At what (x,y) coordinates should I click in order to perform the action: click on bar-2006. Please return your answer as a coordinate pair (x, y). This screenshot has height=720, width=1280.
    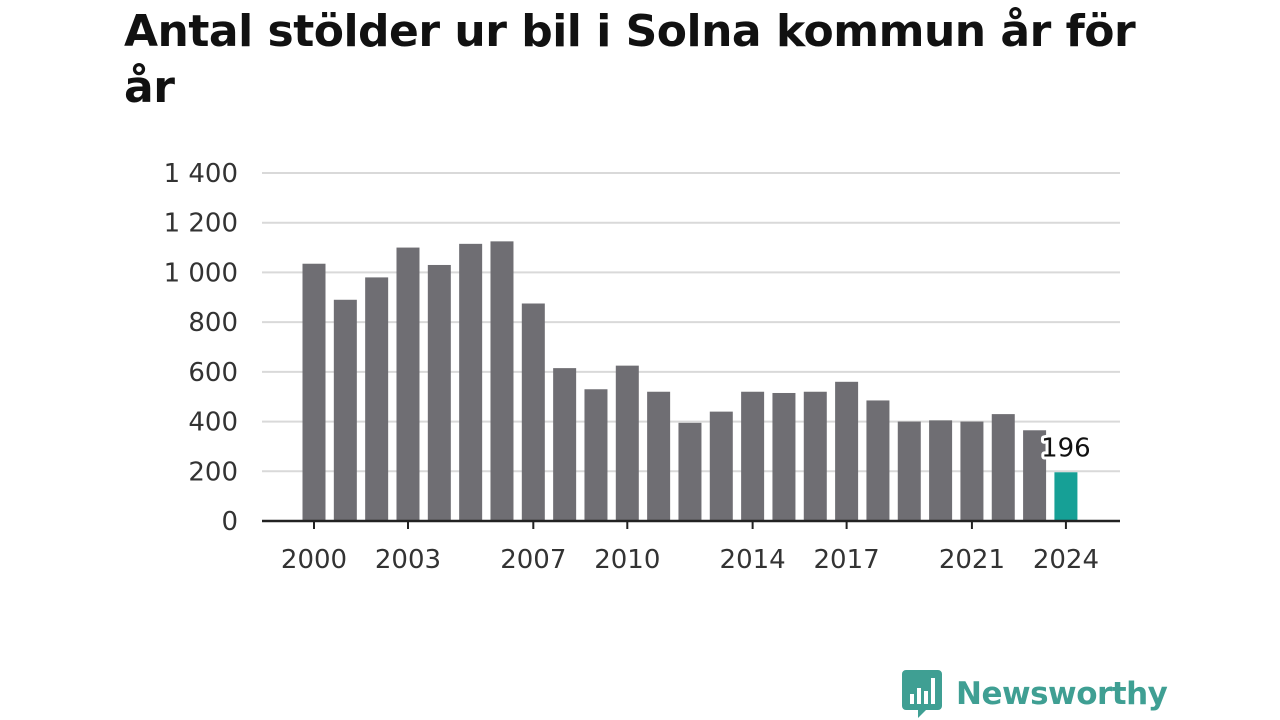
    Looking at the image, I should click on (502, 381).